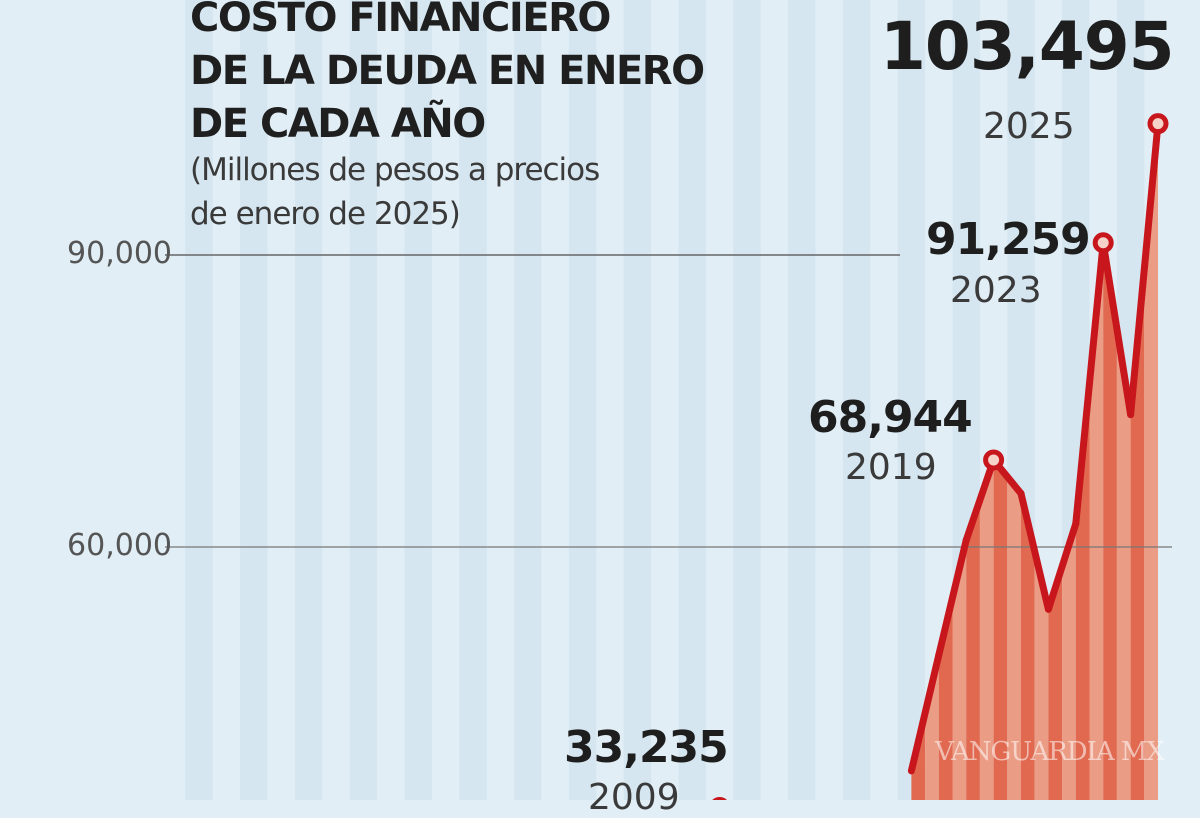 The height and width of the screenshot is (818, 1200). Describe the element at coordinates (1049, 752) in the screenshot. I see `watermark-logo: VANGUARDIA MX` at that location.